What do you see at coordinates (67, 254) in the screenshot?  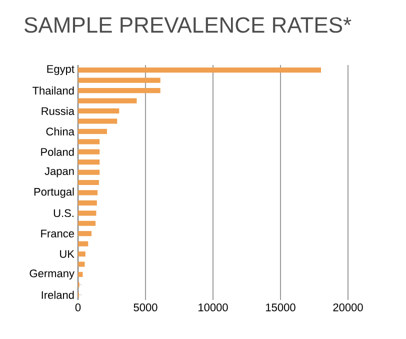 I see `y-tick-label: UK` at bounding box center [67, 254].